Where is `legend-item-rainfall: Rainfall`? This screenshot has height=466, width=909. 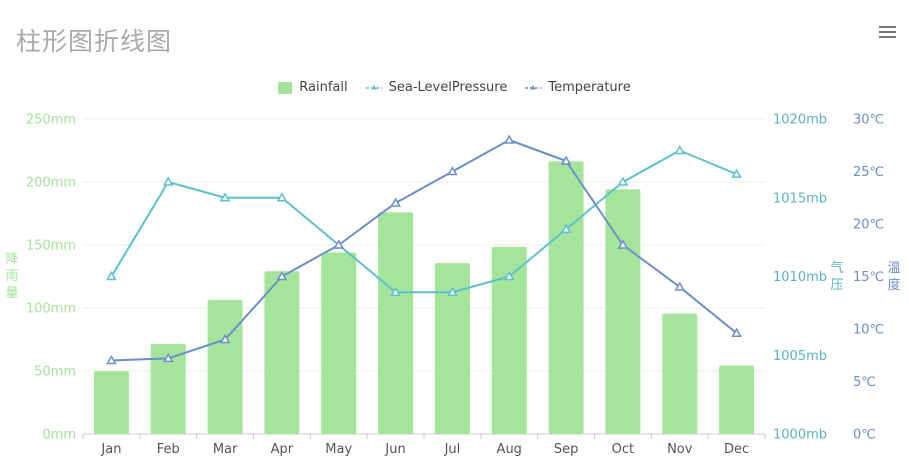 legend-item-rainfall: Rainfall is located at coordinates (313, 87).